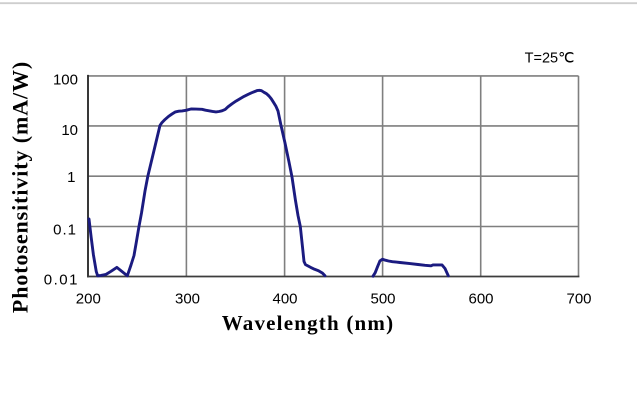 The height and width of the screenshot is (409, 637). What do you see at coordinates (550, 59) in the screenshot?
I see `svg-text: T=25℃` at bounding box center [550, 59].